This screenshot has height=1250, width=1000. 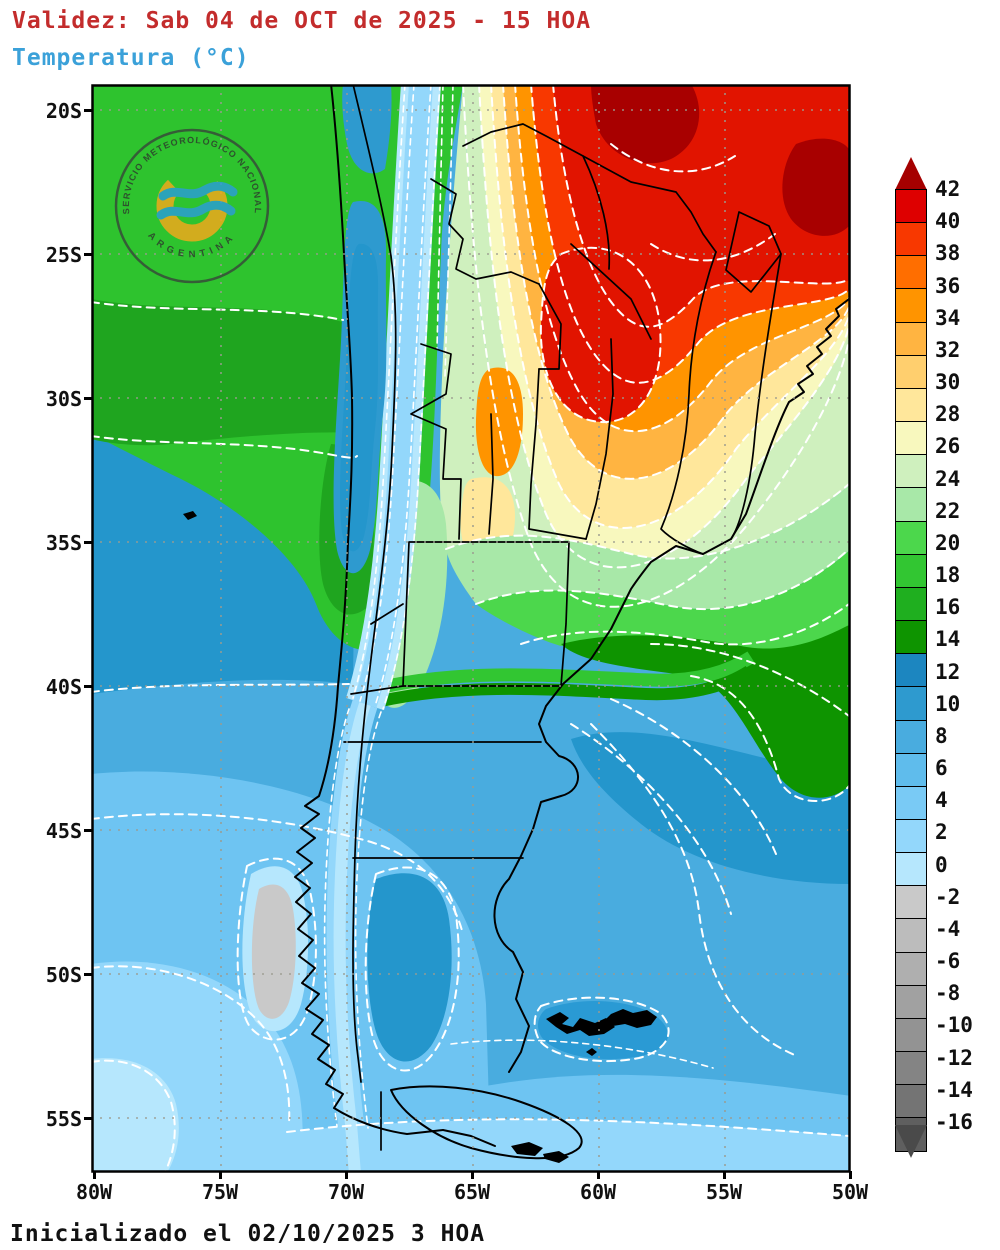 I want to click on colorbar-level-34: 34, so click(x=948, y=317).